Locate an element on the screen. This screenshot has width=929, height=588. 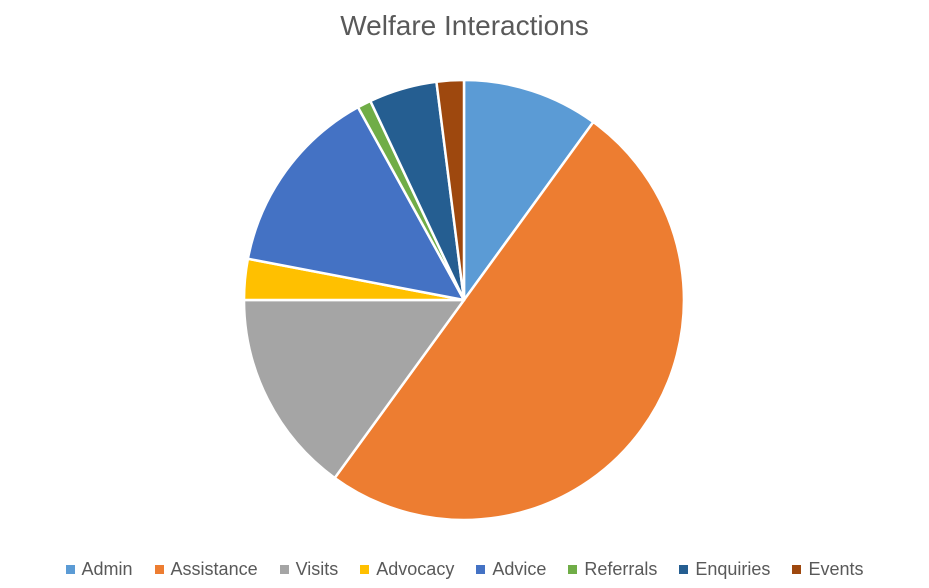
pie-slice-admin is located at coordinates (528, 190).